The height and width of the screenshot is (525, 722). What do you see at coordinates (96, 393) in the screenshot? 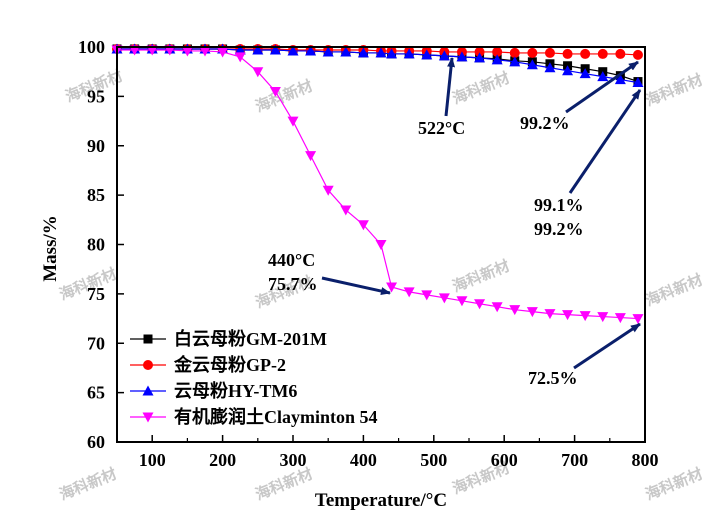
I see `y-tick-label: 65` at bounding box center [96, 393].